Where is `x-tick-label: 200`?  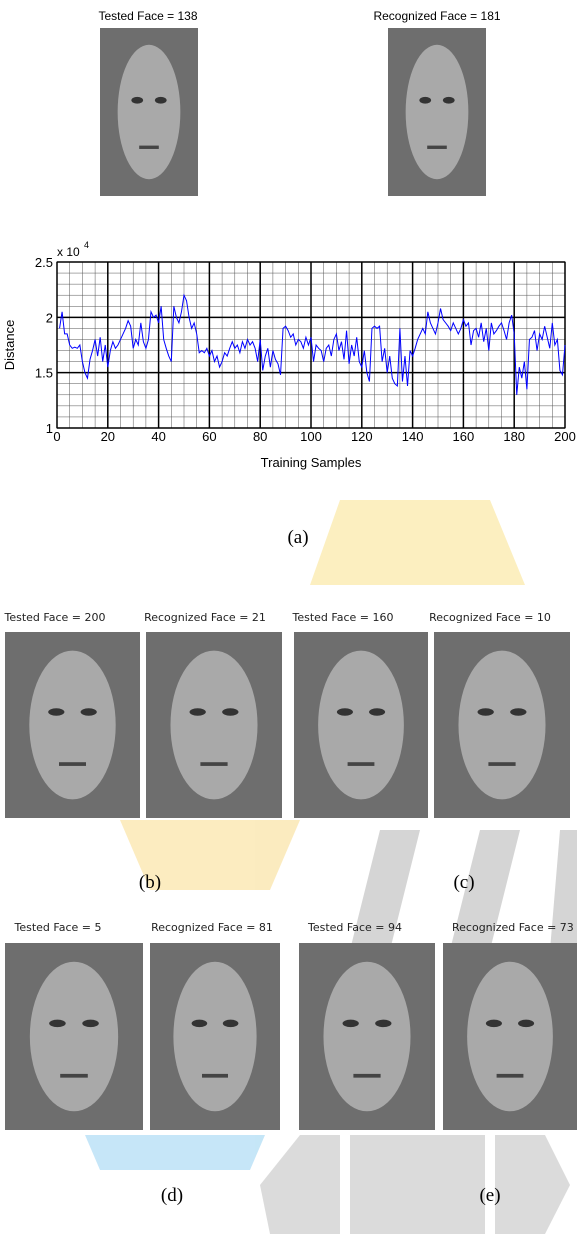 x-tick-label: 200 is located at coordinates (565, 436).